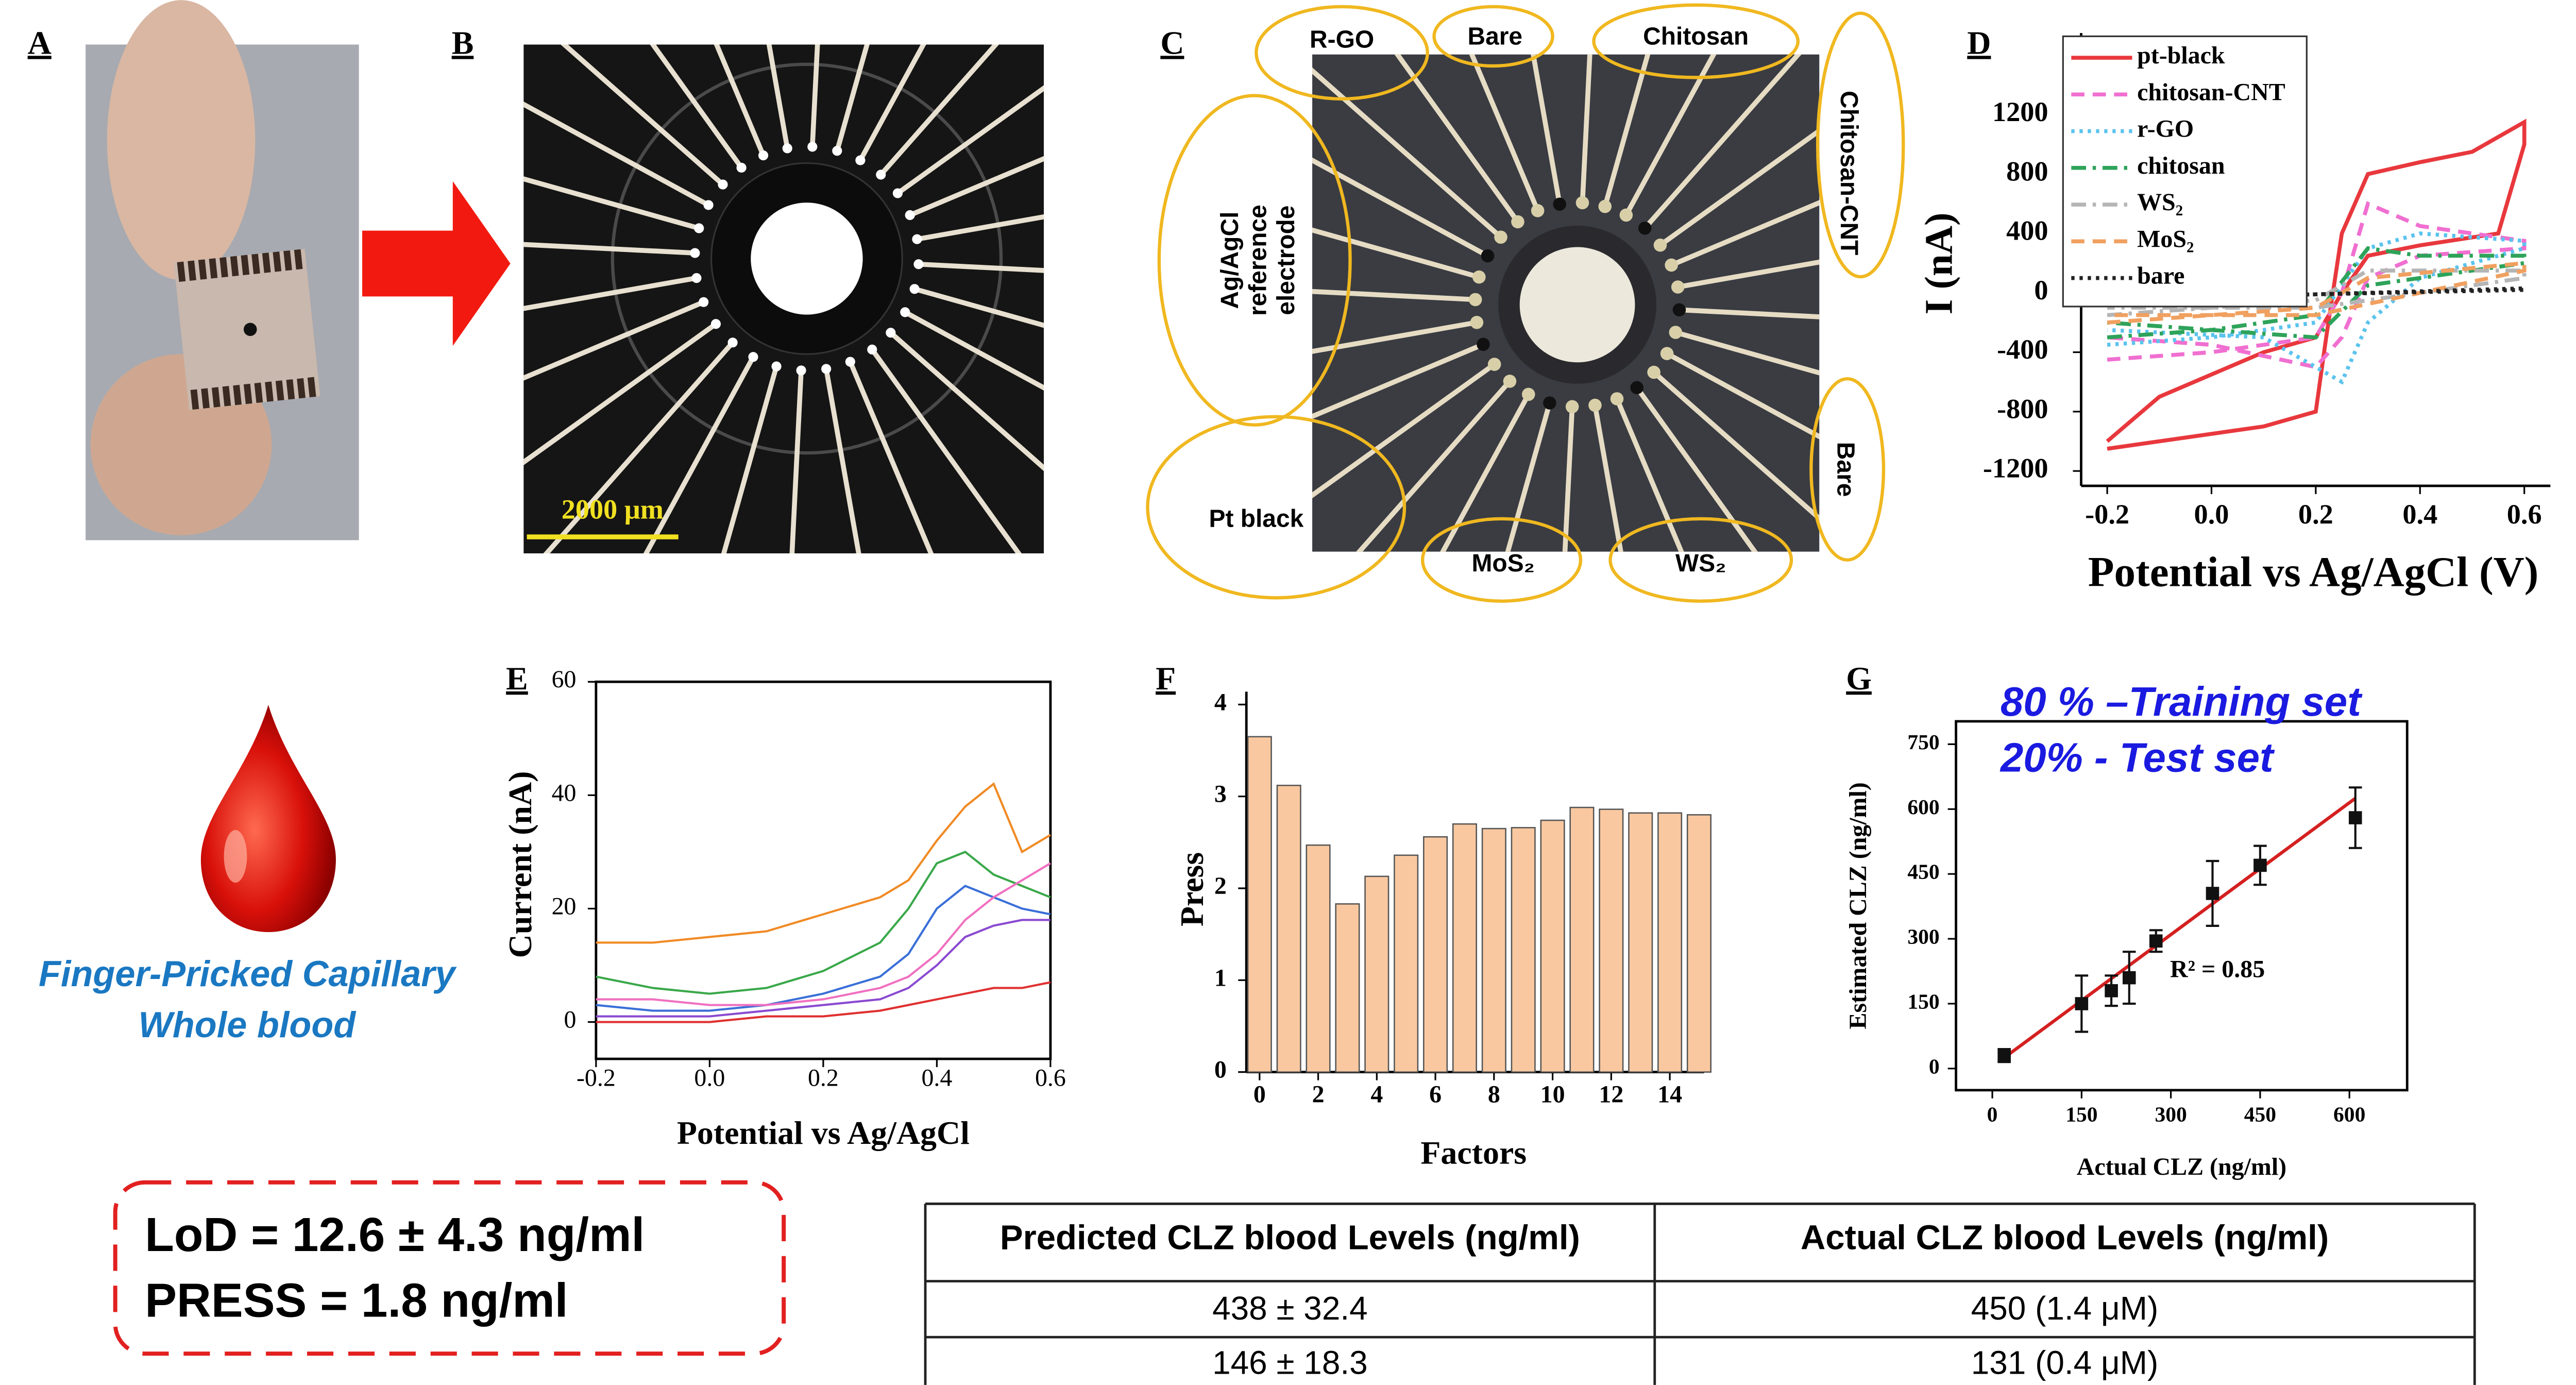 This screenshot has width=2576, height=1385. Describe the element at coordinates (1923, 742) in the screenshot. I see `y-tick-label: 750` at that location.